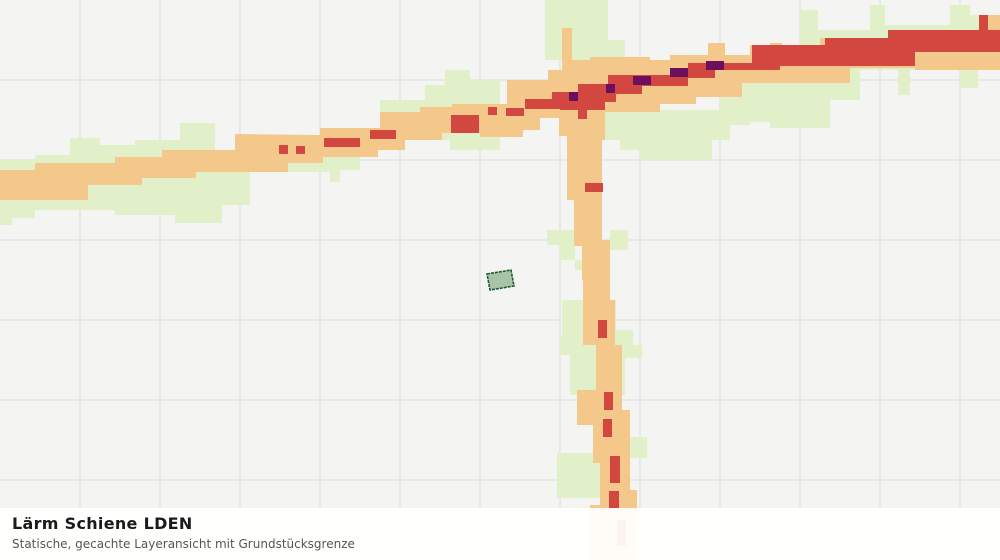  What do you see at coordinates (500, 280) in the screenshot?
I see `parcel-boundary` at bounding box center [500, 280].